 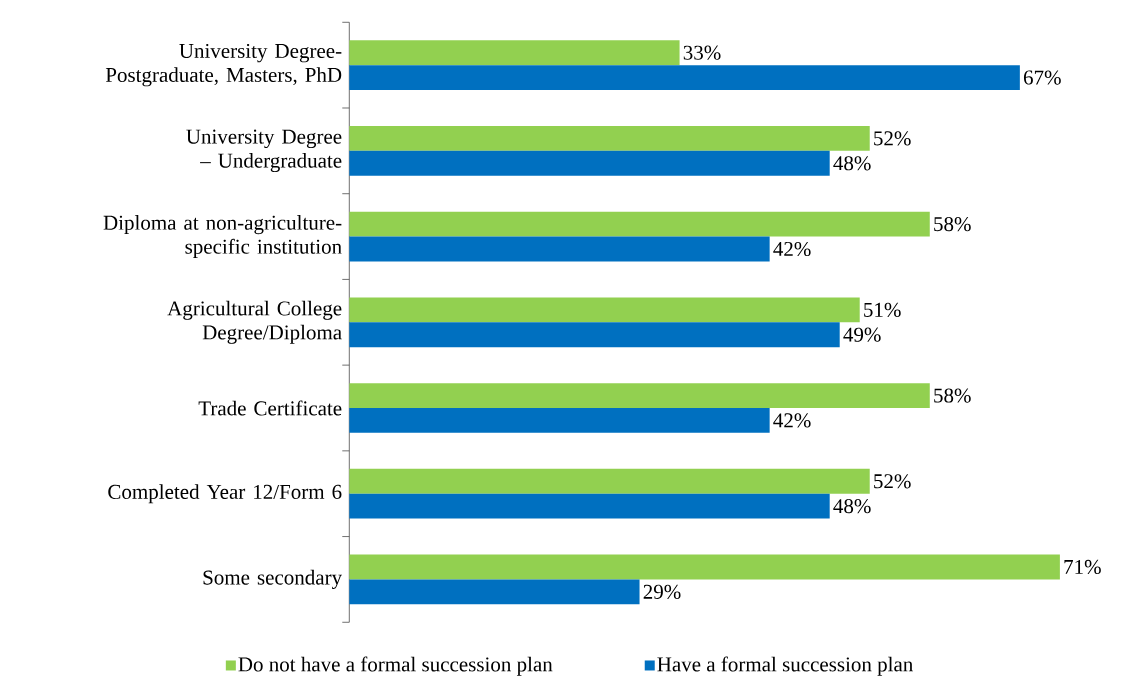 I want to click on legend-label: Do not have a formal succession plan, so click(x=395, y=666).